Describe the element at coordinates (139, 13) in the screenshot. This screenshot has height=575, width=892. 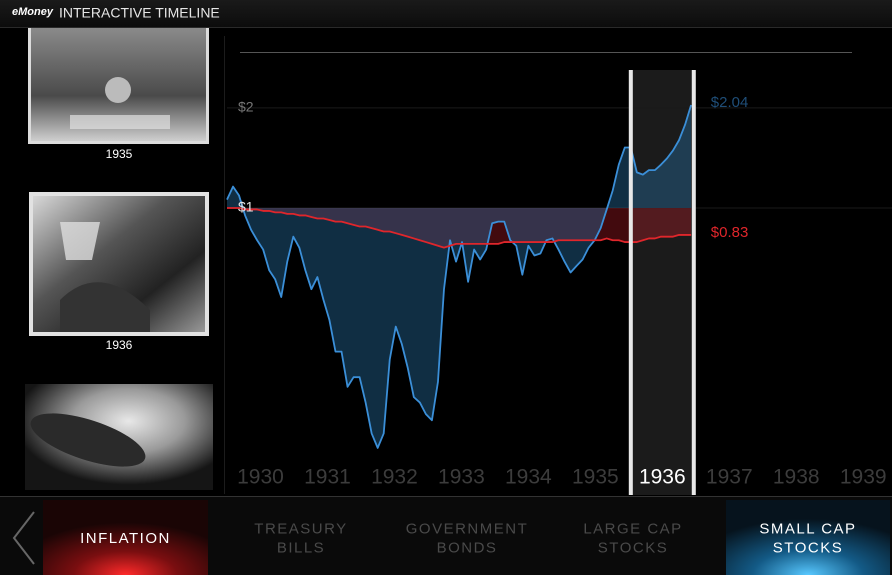
I see `header-title: INTERACTIVE TIMELINE` at that location.